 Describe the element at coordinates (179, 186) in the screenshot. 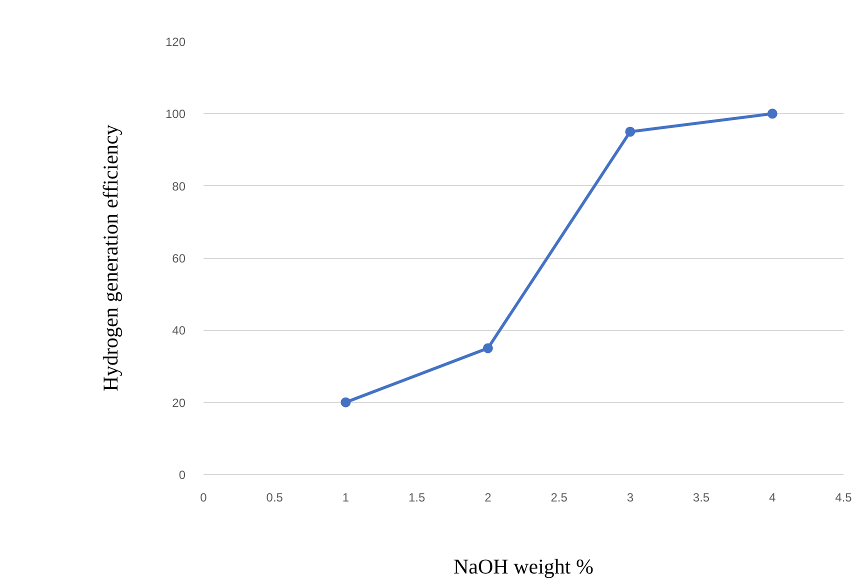

I see `y-tick-label: 80` at that location.